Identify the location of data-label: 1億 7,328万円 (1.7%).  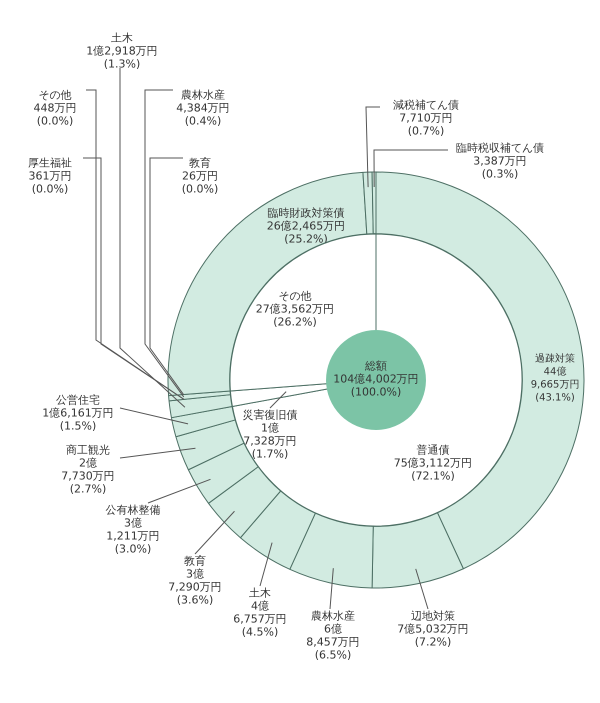
(270, 440).